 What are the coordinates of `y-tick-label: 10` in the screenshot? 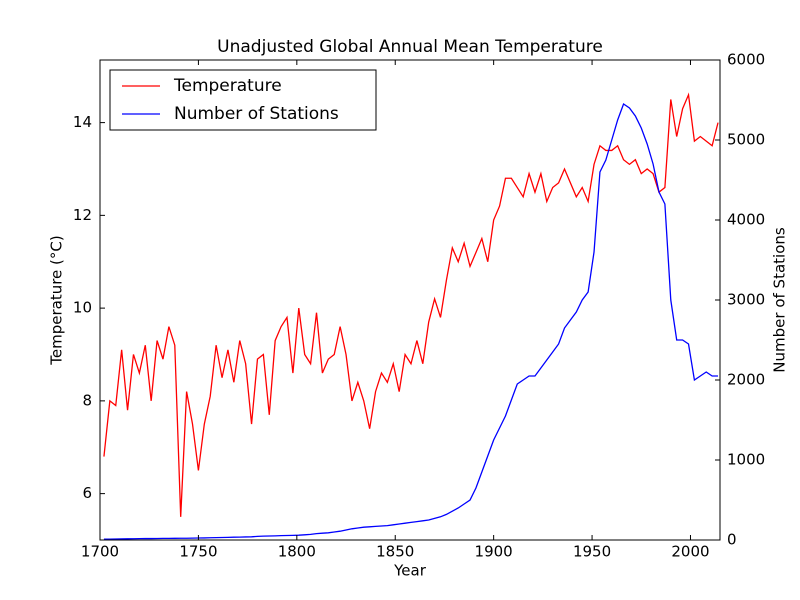 It's located at (82, 308).